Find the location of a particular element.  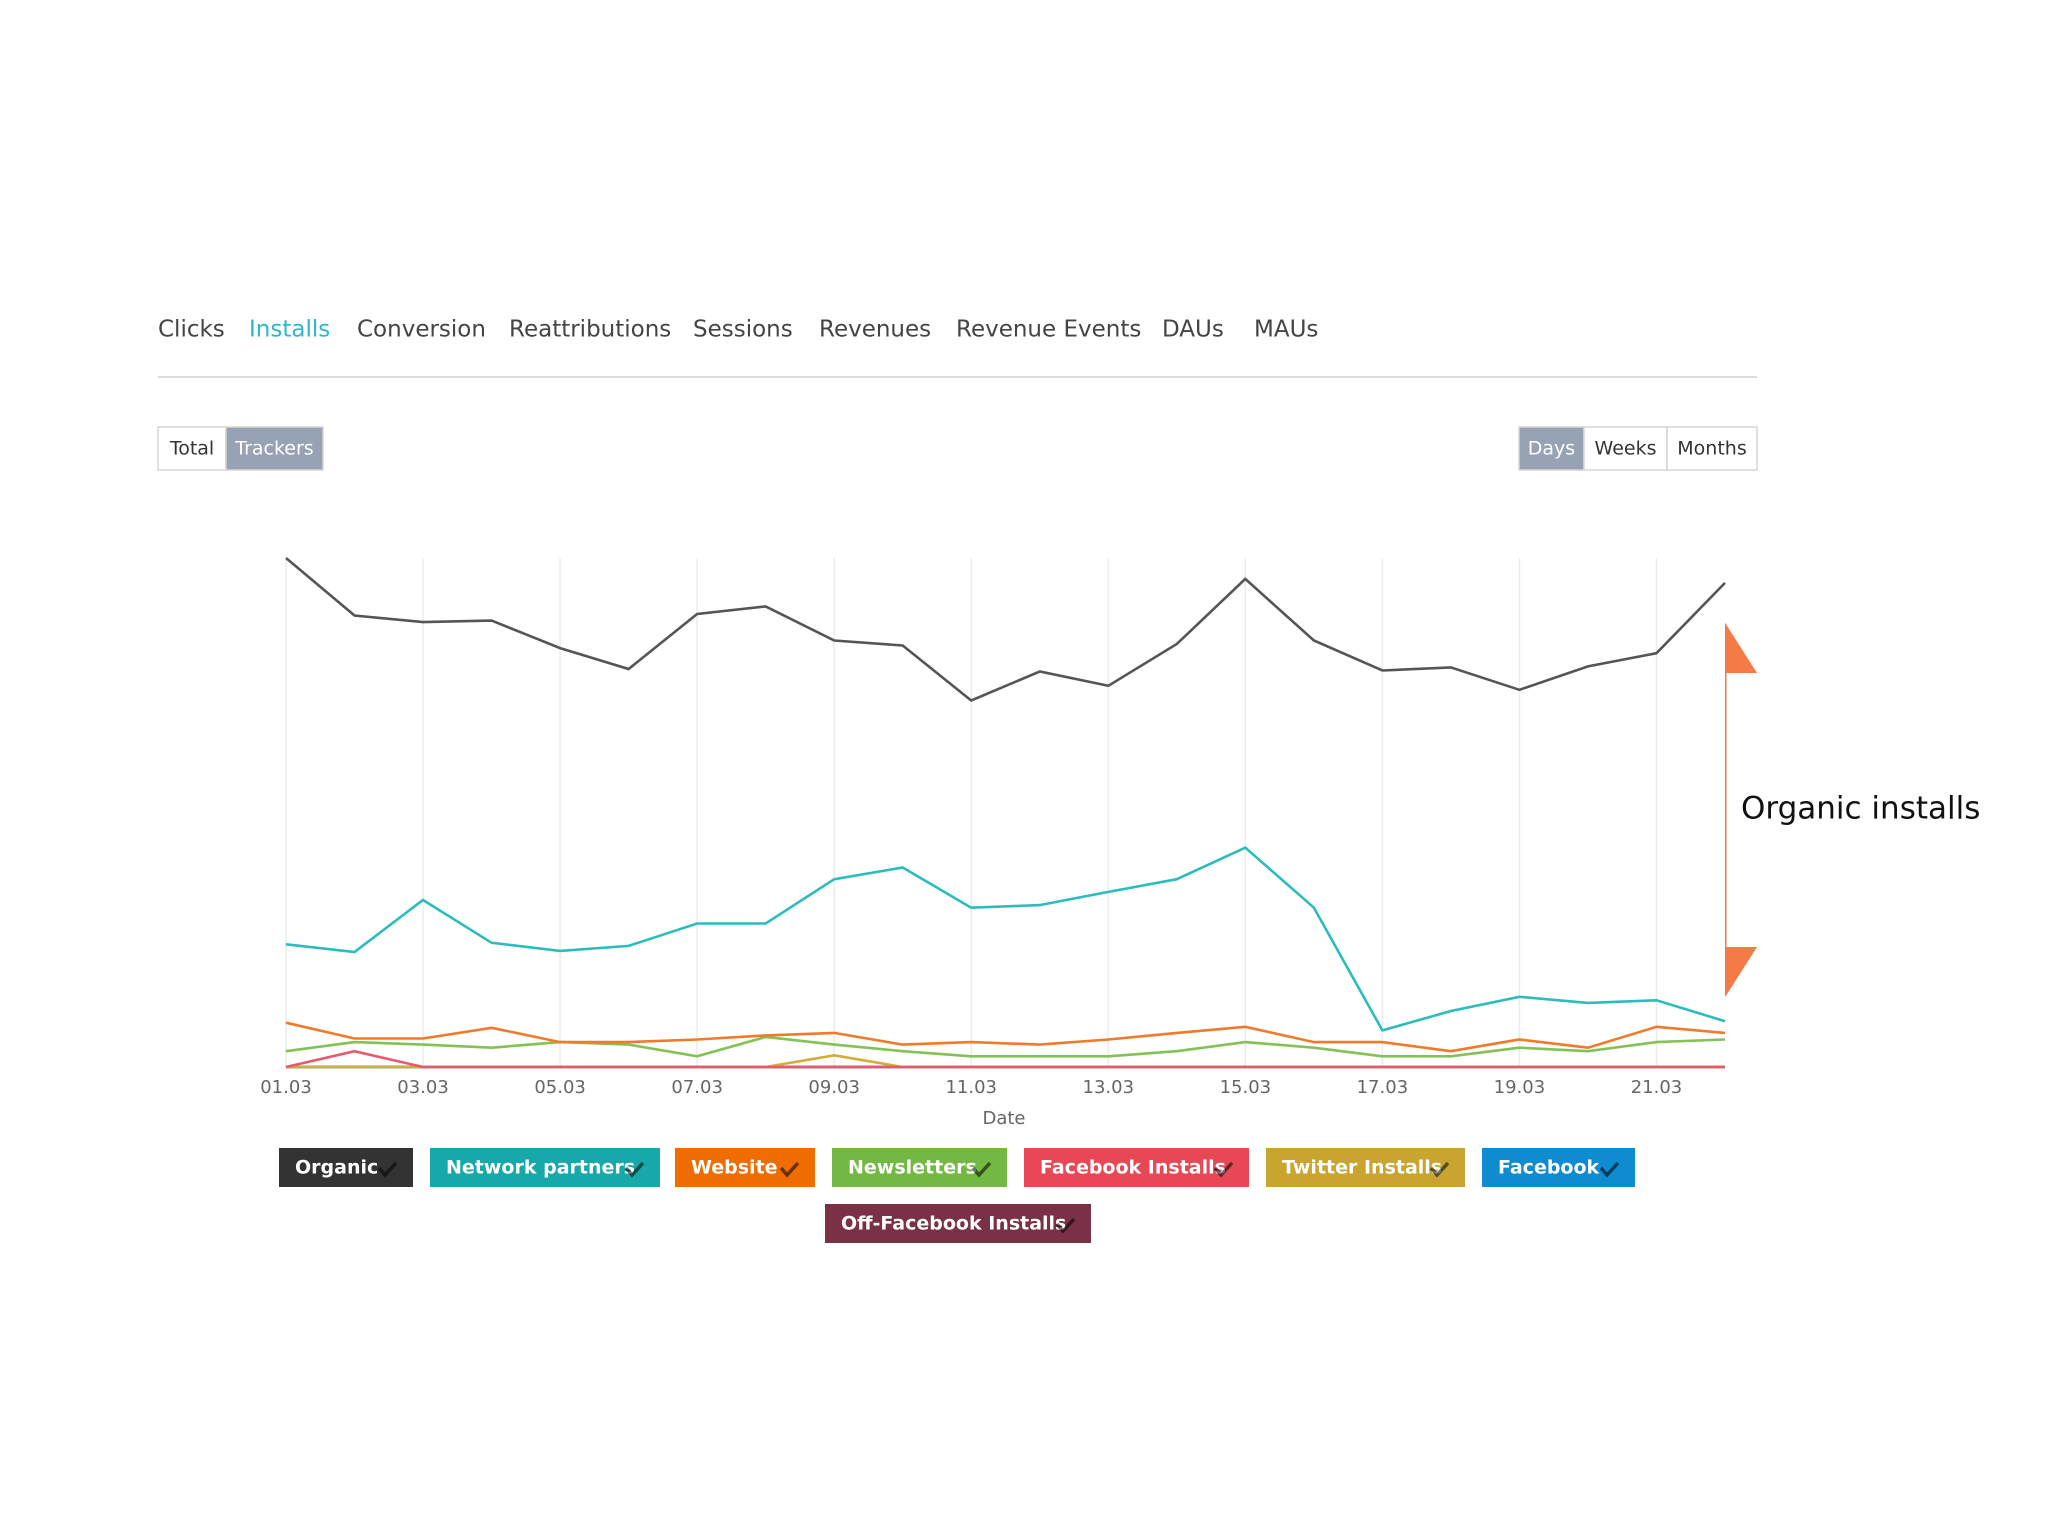

toggle-button: Total is located at coordinates (192, 448).